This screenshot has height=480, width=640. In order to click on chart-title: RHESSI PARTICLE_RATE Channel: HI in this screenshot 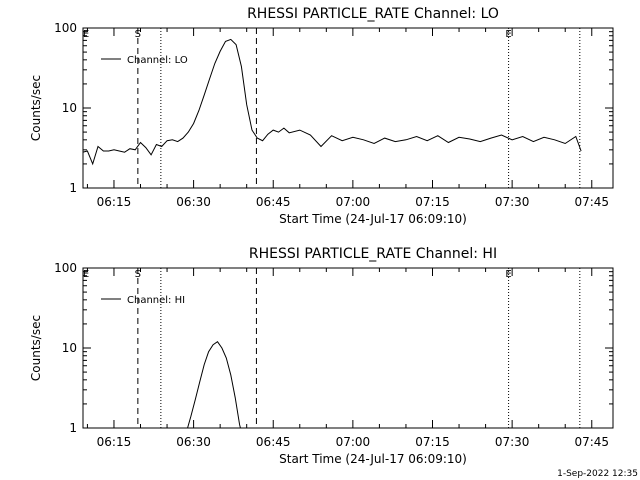, I will do `click(373, 254)`.